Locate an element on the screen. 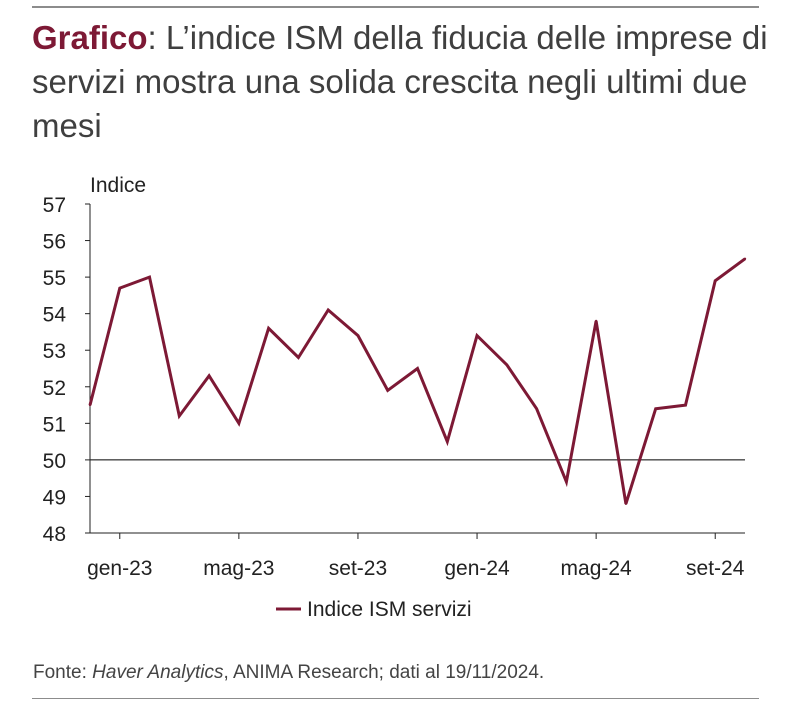 The width and height of the screenshot is (800, 711). y-axis: 48 49 50 51 52 53 54 55 56 57 is located at coordinates (66, 370).